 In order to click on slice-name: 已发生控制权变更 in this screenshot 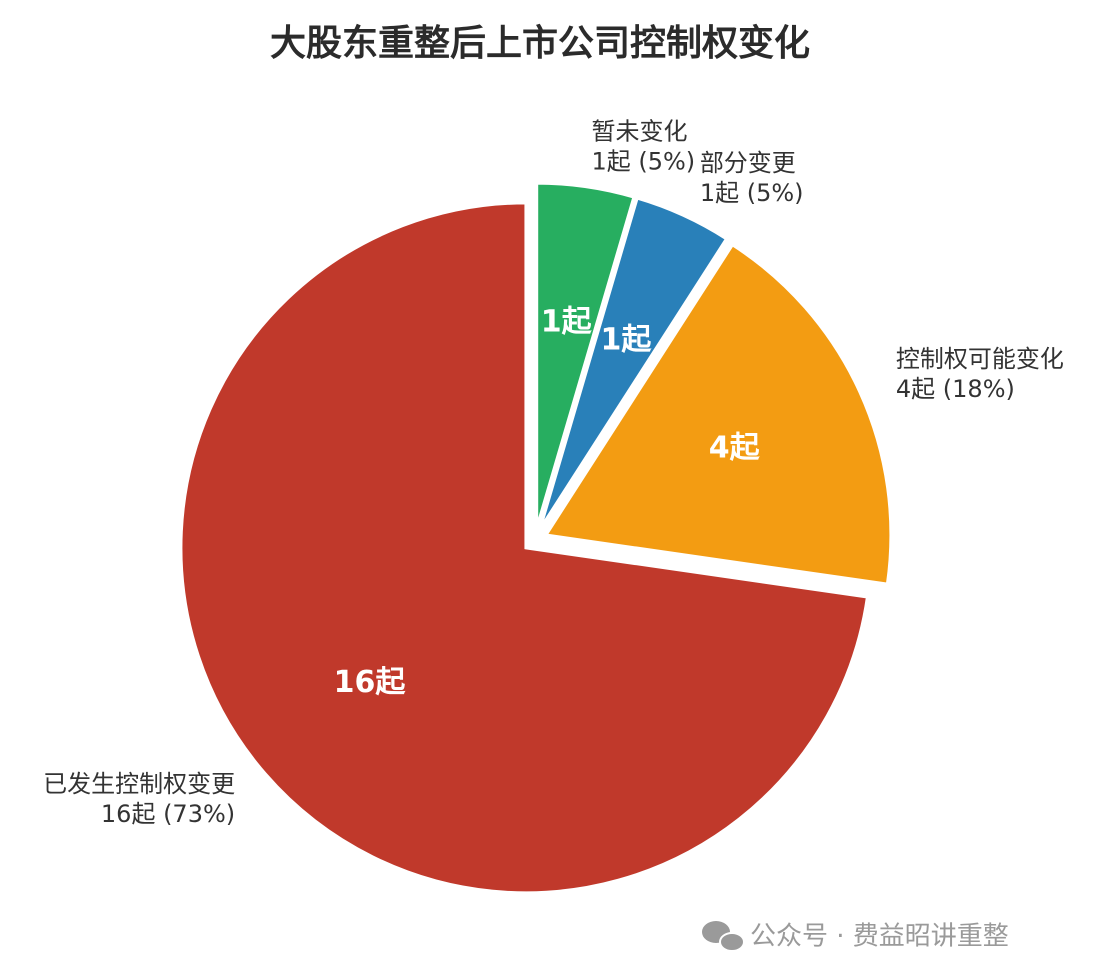, I will do `click(139, 784)`.